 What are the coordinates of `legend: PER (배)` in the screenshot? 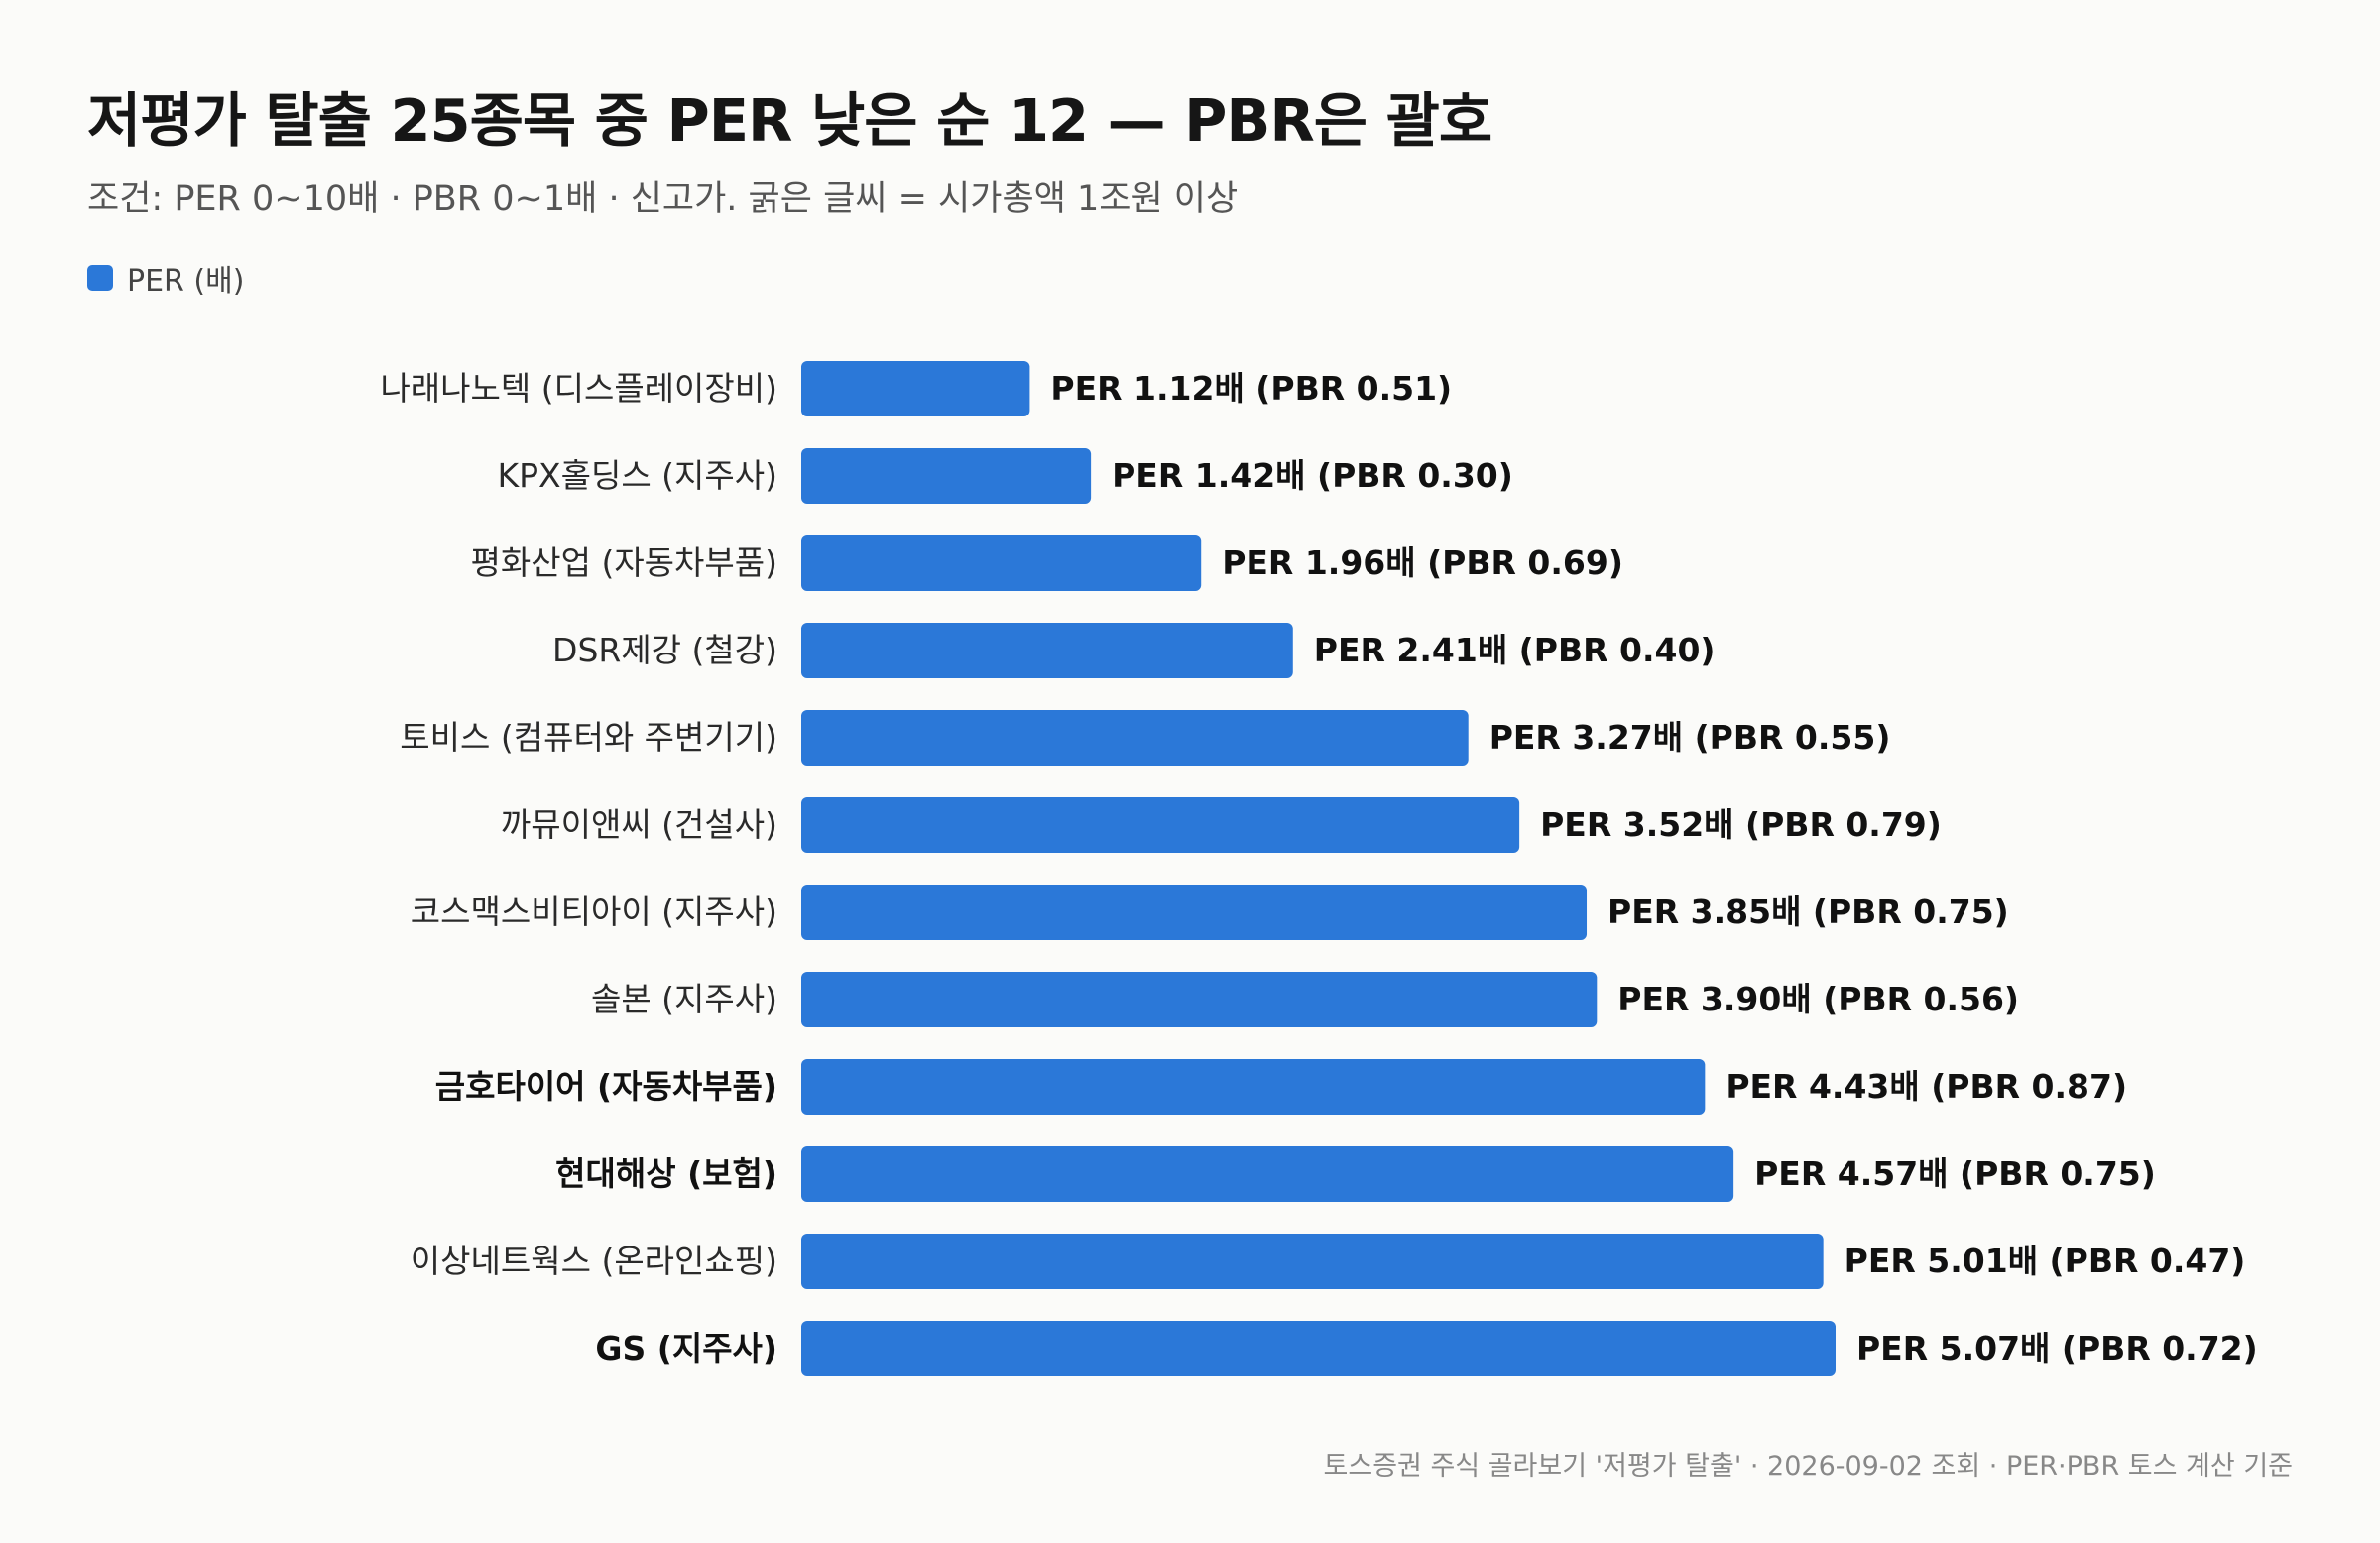 It's located at (165, 277).